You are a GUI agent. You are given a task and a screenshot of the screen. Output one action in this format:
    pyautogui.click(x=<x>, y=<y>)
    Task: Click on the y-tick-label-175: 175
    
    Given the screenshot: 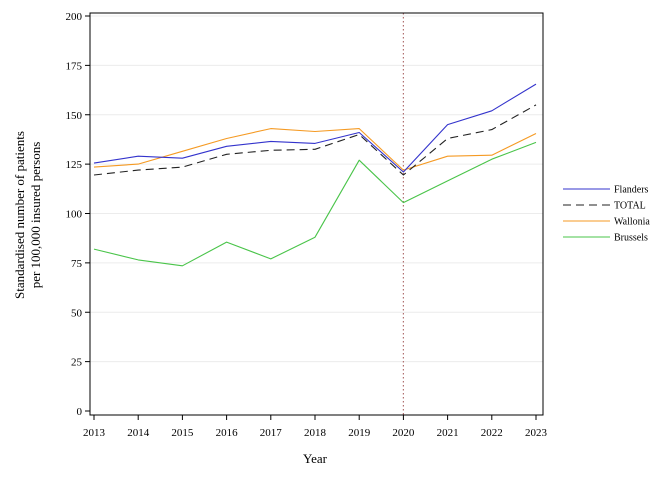 What is the action you would take?
    pyautogui.click(x=74, y=66)
    